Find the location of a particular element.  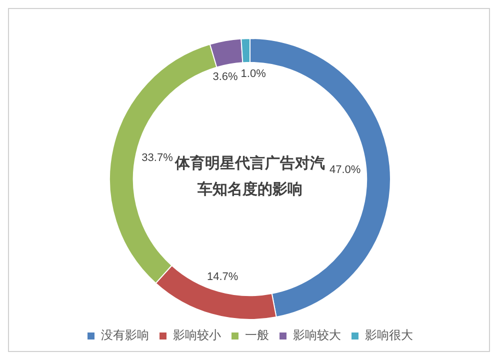

legend-label: 一般 is located at coordinates (257, 335).